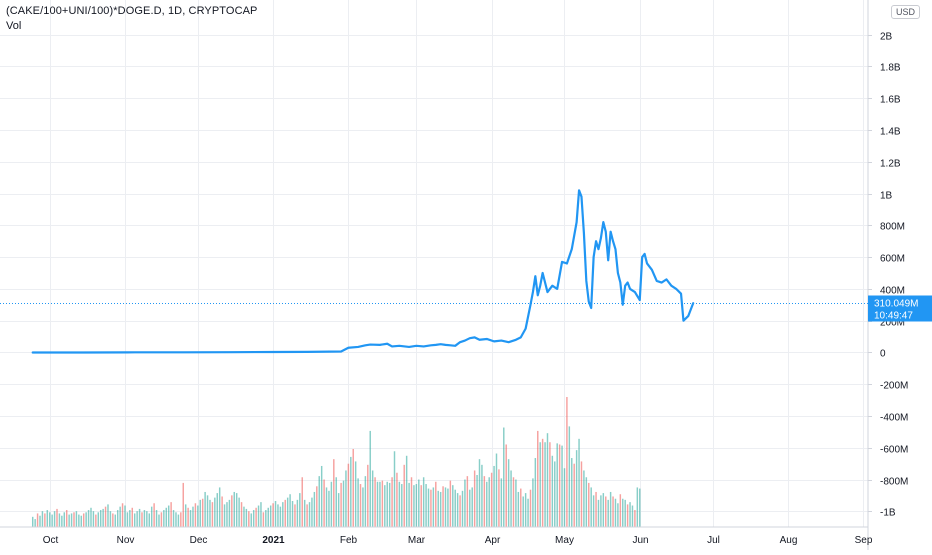 The image size is (932, 555). What do you see at coordinates (894, 450) in the screenshot?
I see `y-tick-label: -600M` at bounding box center [894, 450].